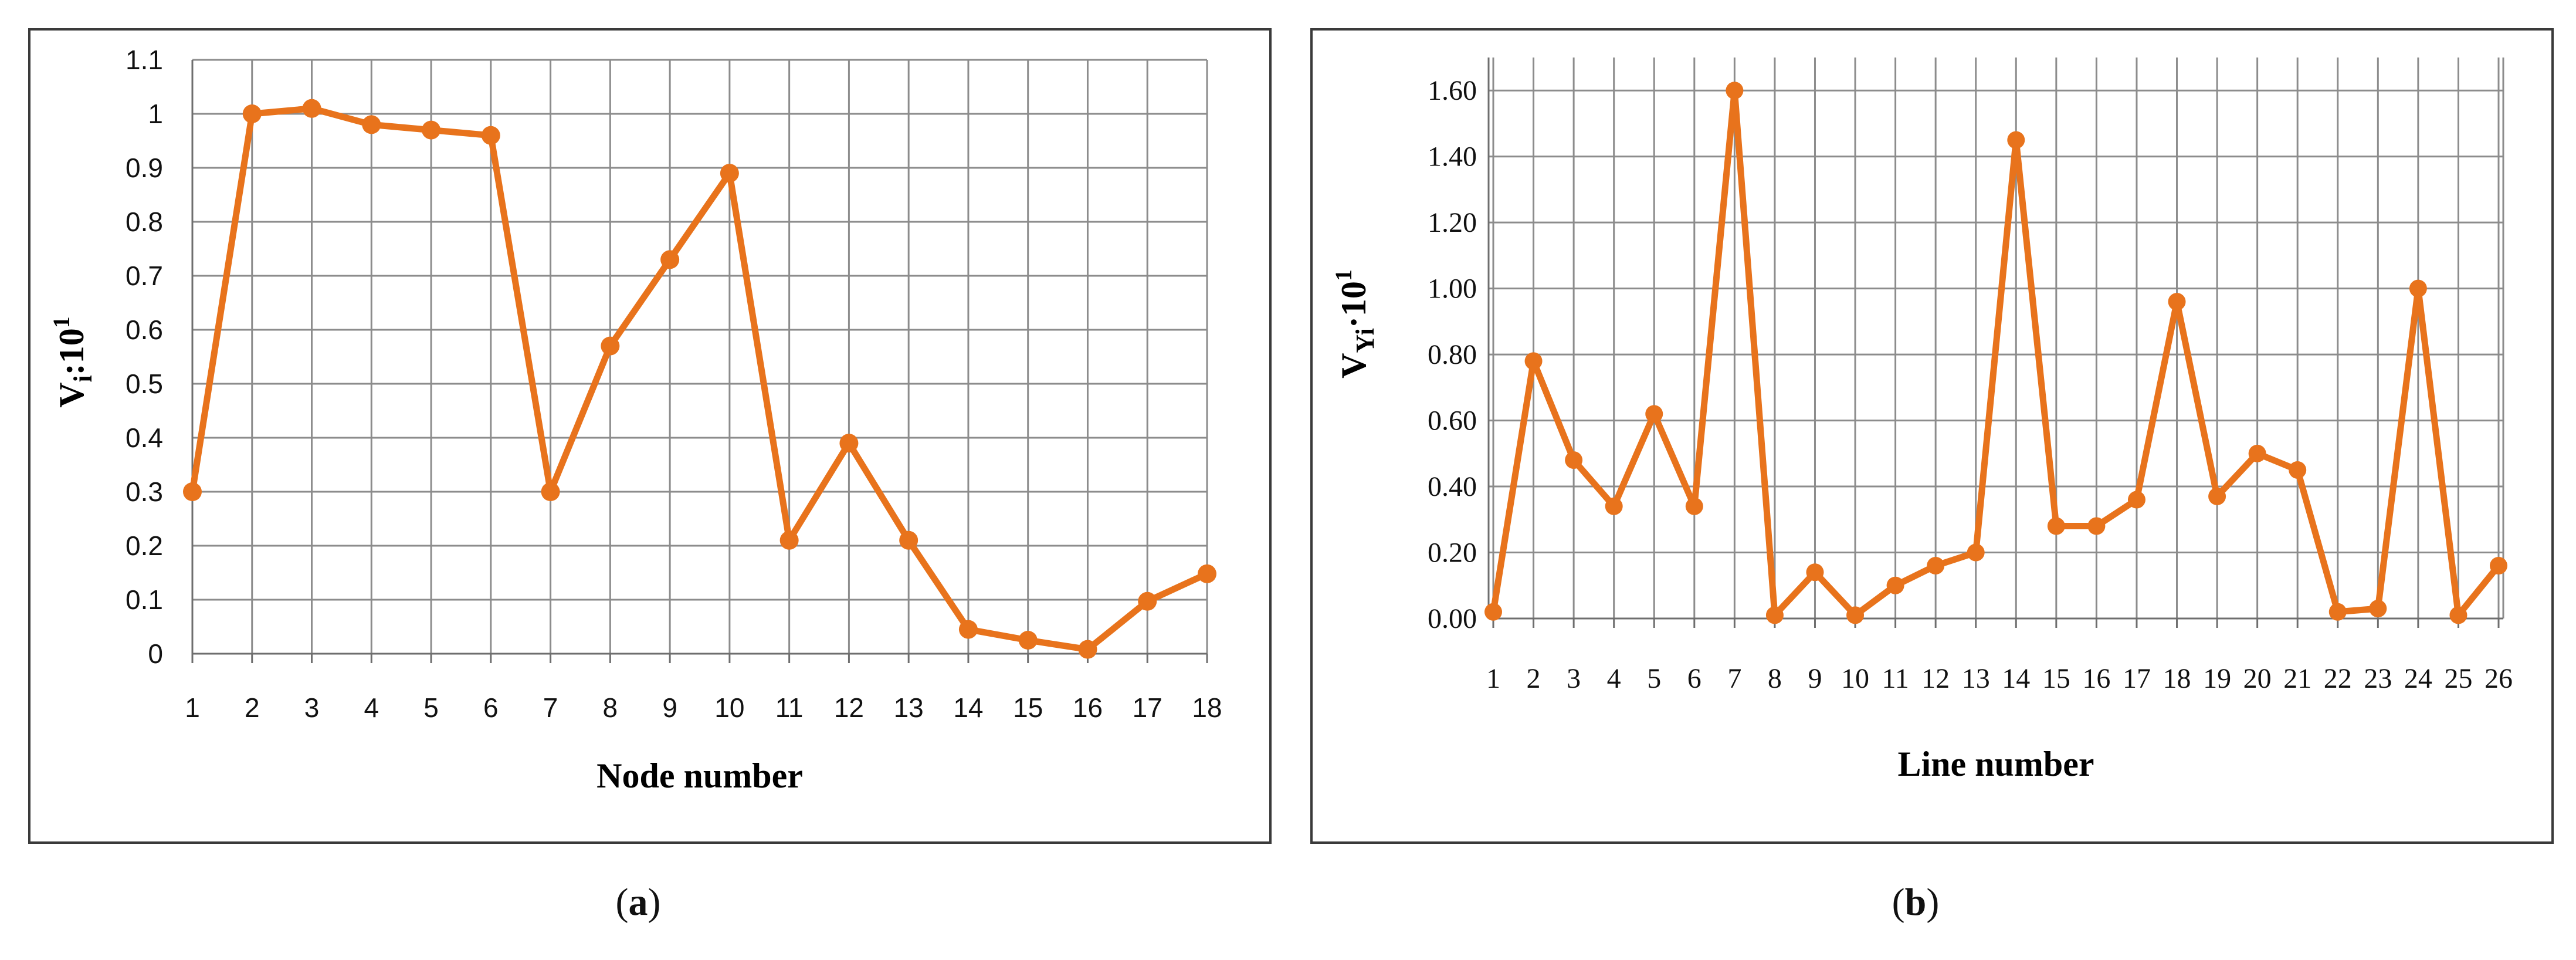 Image resolution: width=2576 pixels, height=960 pixels. What do you see at coordinates (431, 707) in the screenshot?
I see `x-tick-label: 5` at bounding box center [431, 707].